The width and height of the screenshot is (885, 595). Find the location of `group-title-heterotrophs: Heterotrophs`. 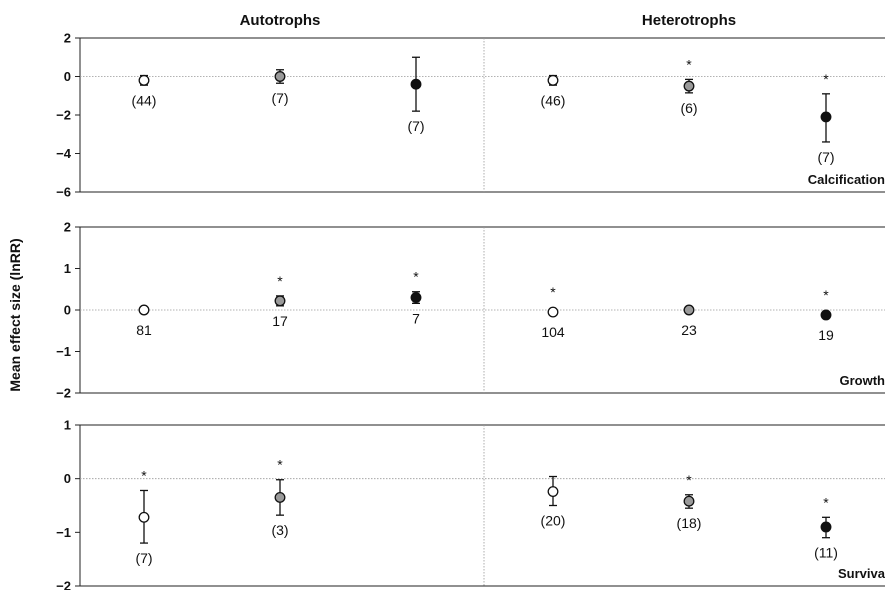

group-title-heterotrophs: Heterotrophs is located at coordinates (689, 20).